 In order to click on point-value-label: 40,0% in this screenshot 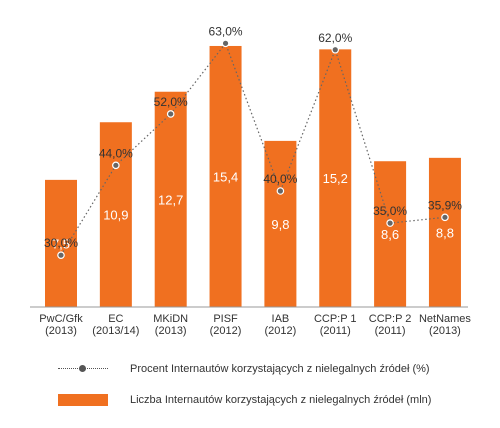, I will do `click(280, 179)`.